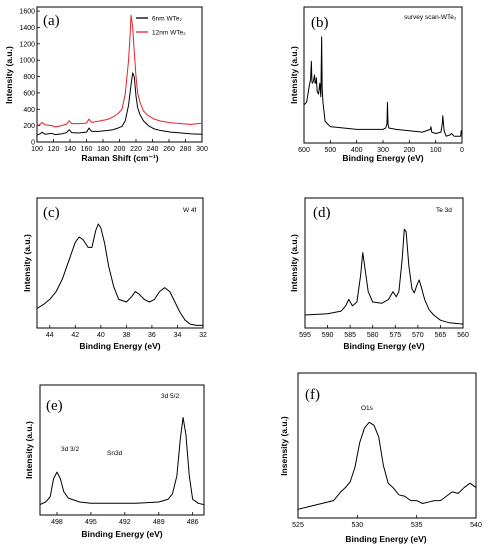 The height and width of the screenshot is (550, 491). What do you see at coordinates (121, 534) in the screenshot?
I see `x-axis-label-e: Binding Energy (eV)` at bounding box center [121, 534].